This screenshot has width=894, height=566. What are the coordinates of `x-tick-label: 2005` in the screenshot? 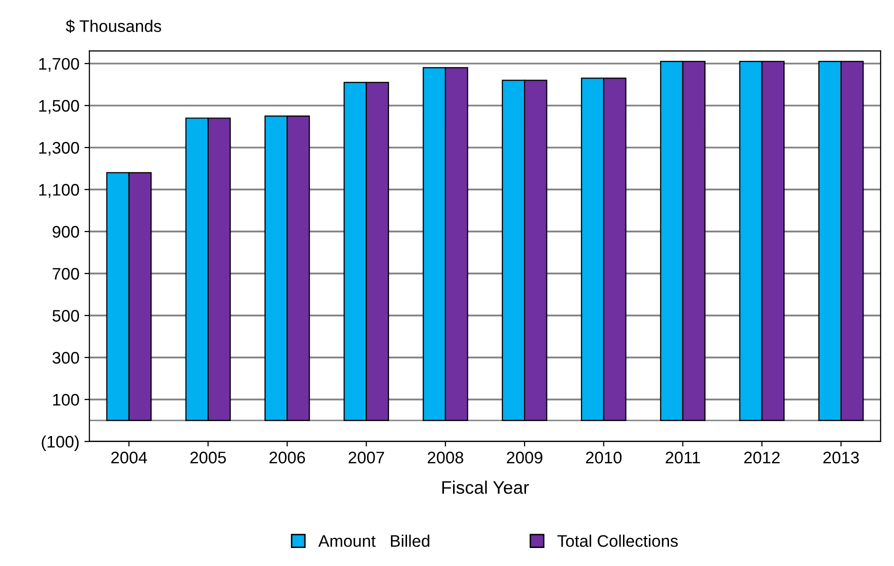 It's located at (208, 458).